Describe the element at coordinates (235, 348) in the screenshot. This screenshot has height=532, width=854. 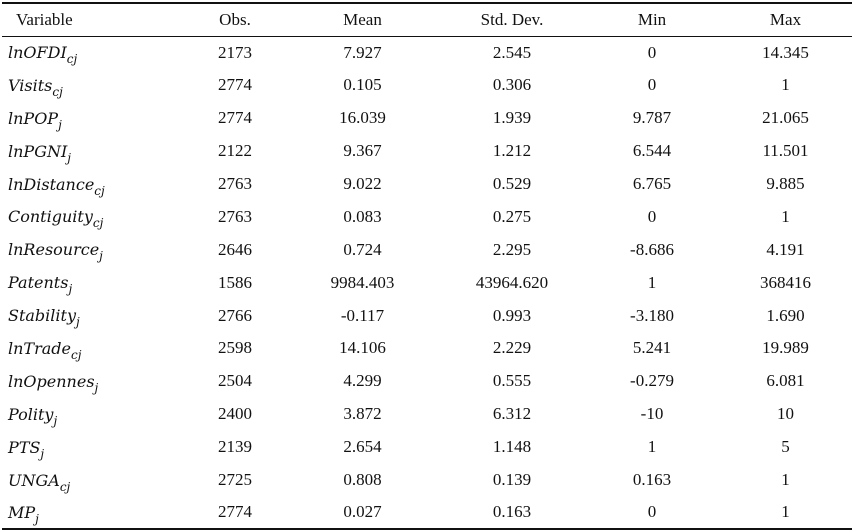
I see `obs-cell: 2598` at that location.